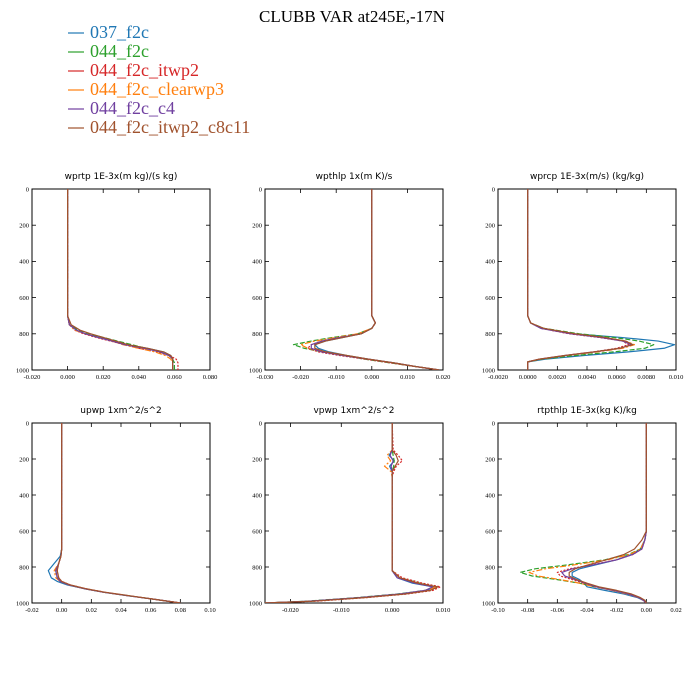 The width and height of the screenshot is (700, 700). Describe the element at coordinates (121, 177) in the screenshot. I see `panel-title: wprtp 1E-3x(m kg)/(s kg)` at that location.